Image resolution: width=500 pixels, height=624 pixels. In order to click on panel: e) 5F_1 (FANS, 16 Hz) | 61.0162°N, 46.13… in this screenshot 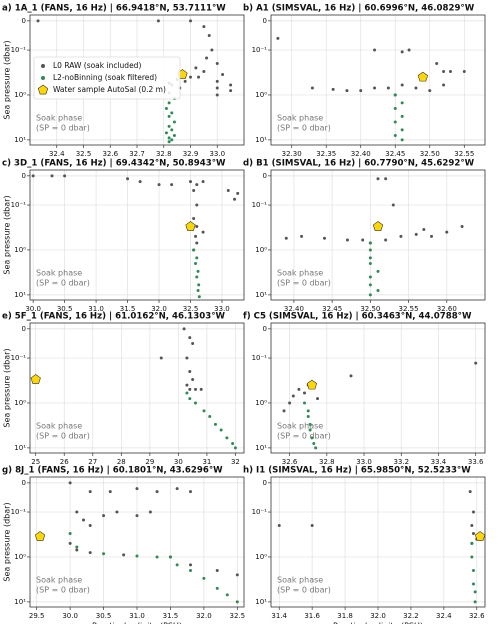, I will do `click(123, 389)`.